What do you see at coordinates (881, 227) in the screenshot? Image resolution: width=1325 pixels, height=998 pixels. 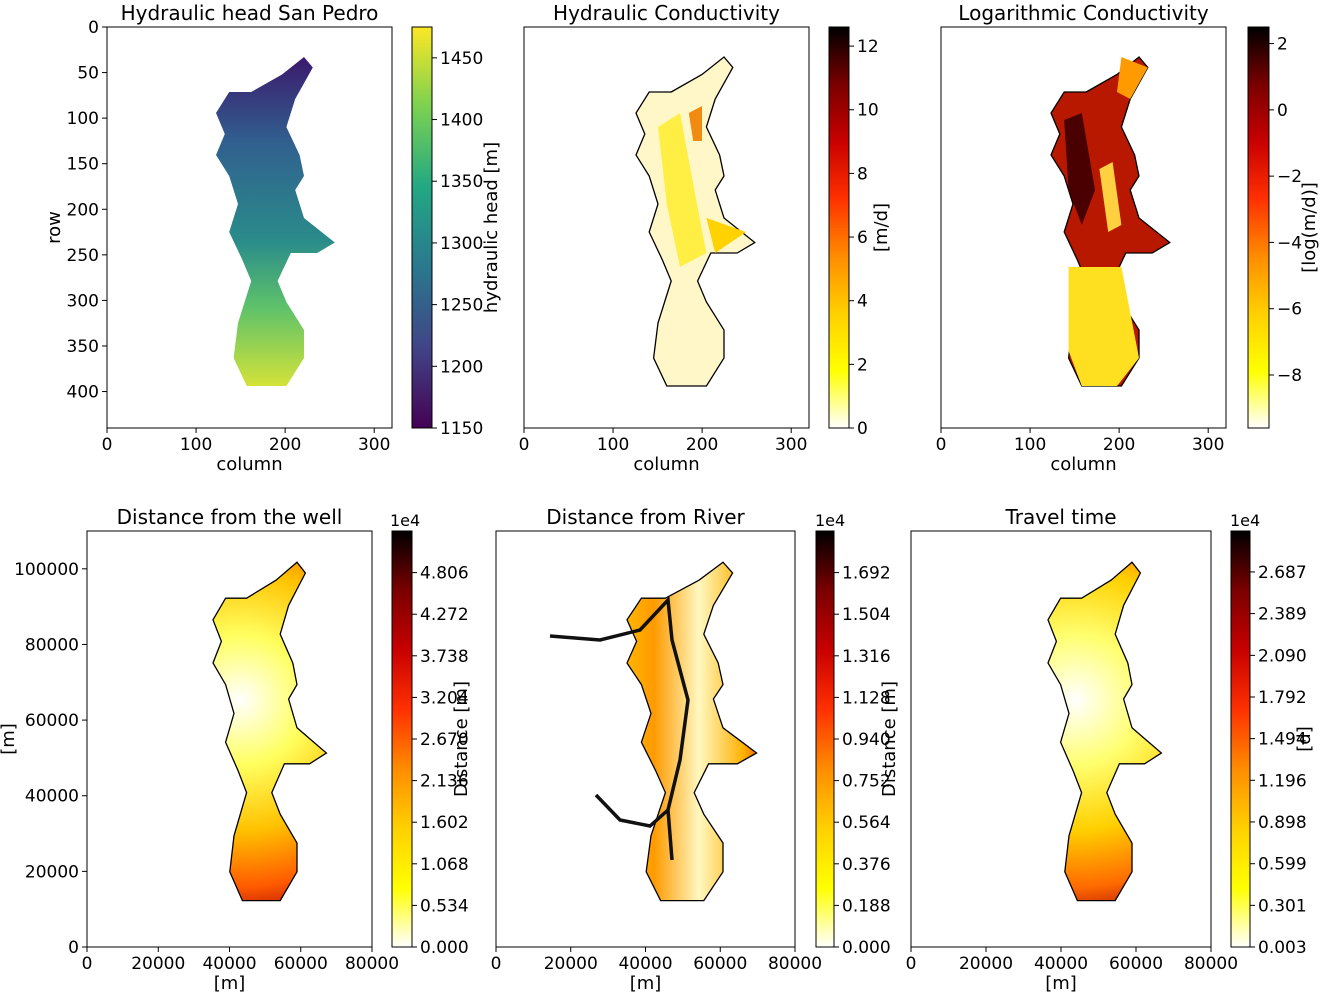 I see `colorbar-label: [m/d]` at bounding box center [881, 227].